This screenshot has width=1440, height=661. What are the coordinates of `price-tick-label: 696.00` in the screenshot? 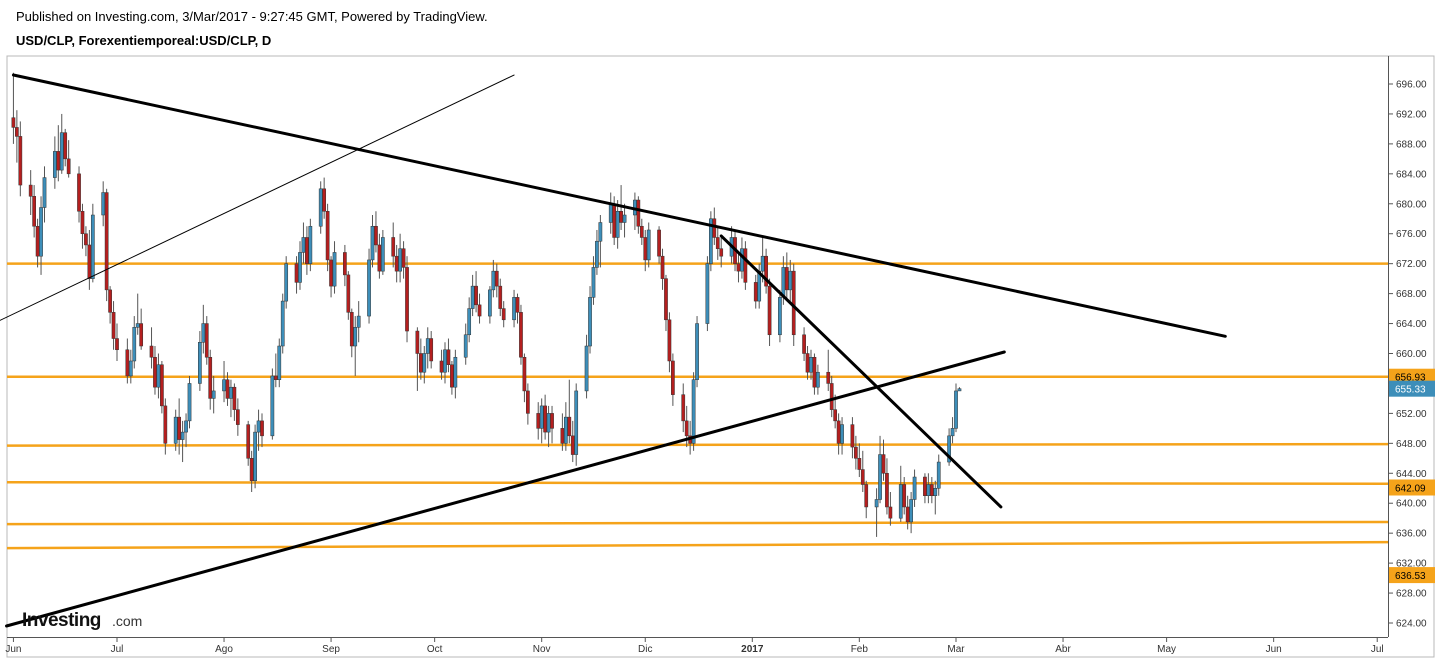 It's located at (1411, 85).